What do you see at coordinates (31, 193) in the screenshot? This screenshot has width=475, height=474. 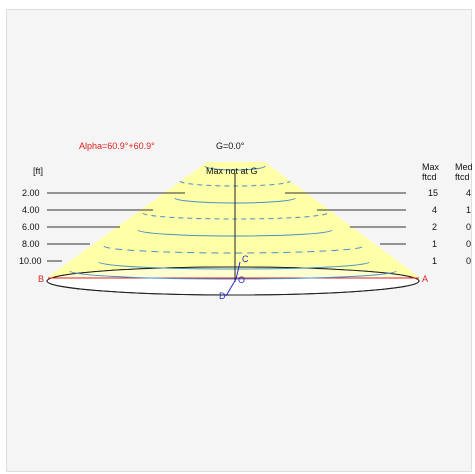 I see `row-distance: 2.00` at bounding box center [31, 193].